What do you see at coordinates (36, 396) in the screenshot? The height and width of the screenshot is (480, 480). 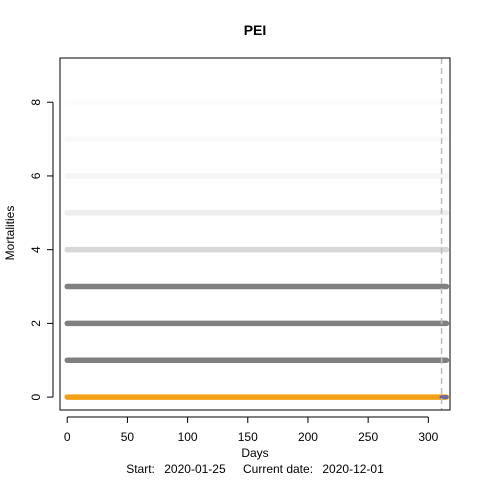 I see `y-tick-label: 0` at bounding box center [36, 396].